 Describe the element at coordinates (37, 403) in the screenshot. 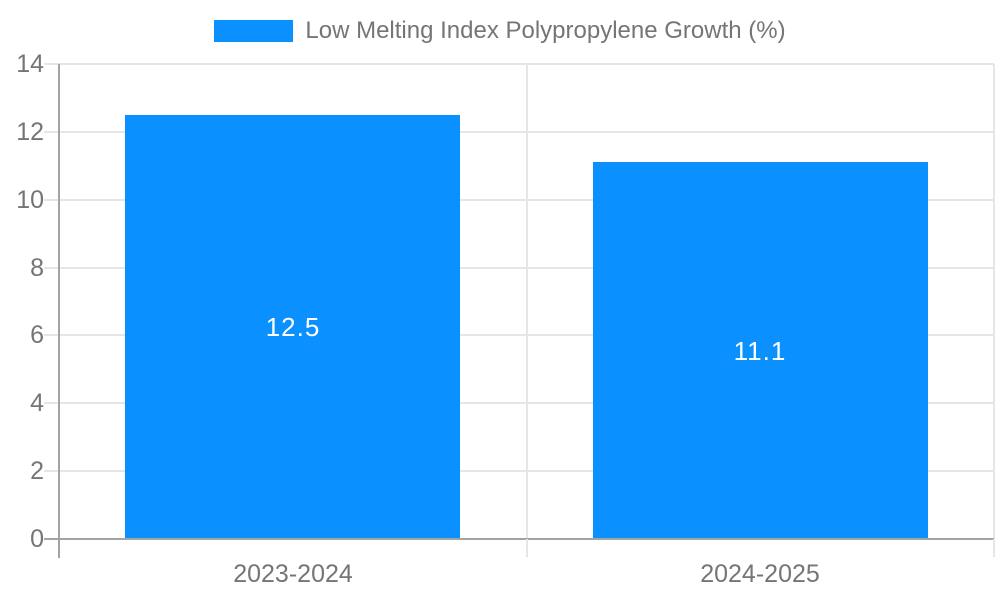

I see `y-tick-label: 4` at that location.